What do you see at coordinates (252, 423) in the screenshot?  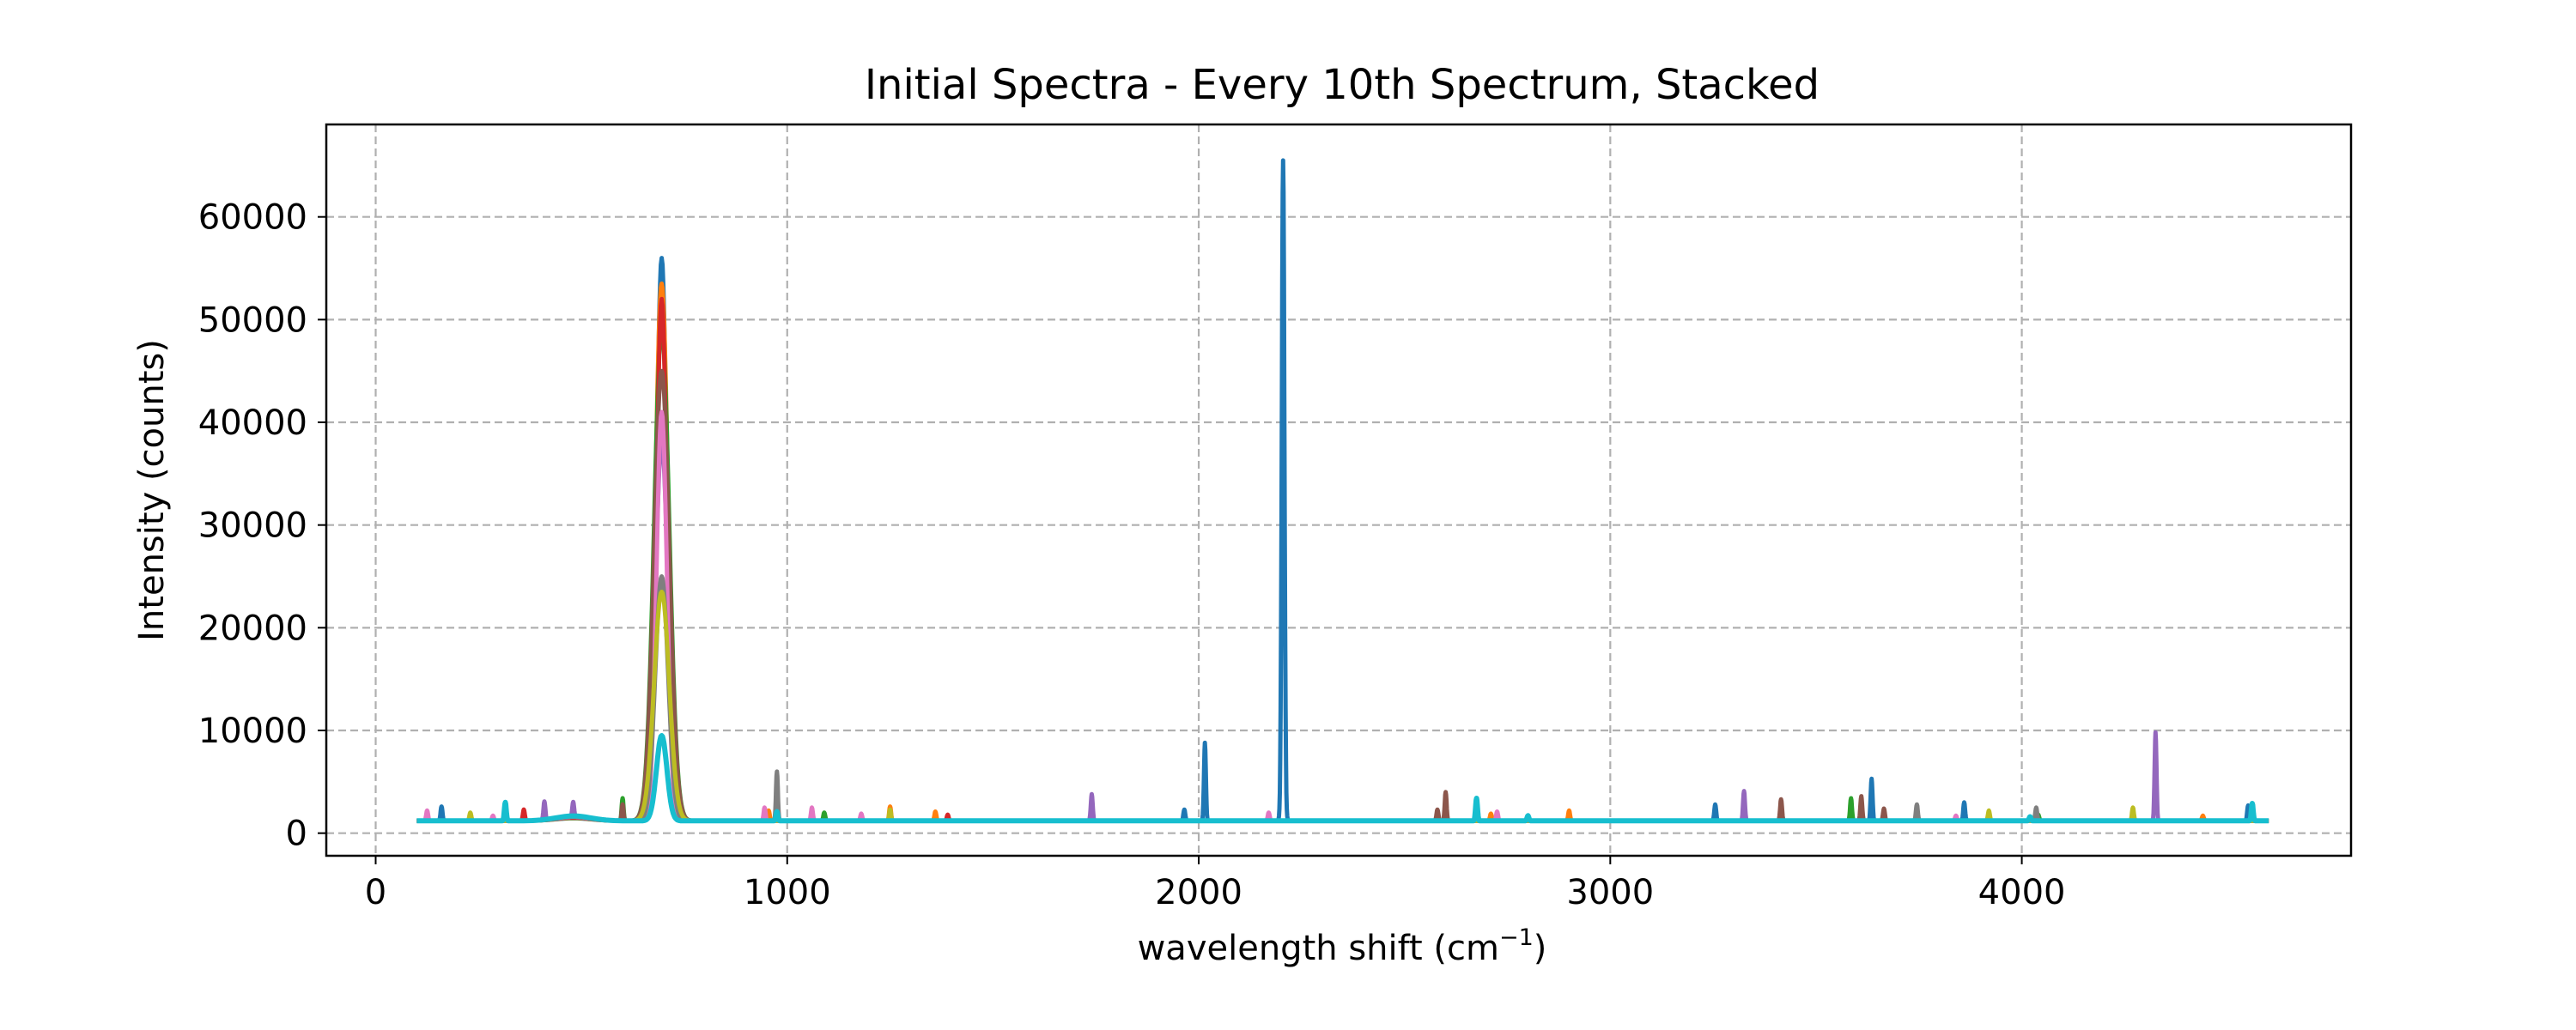 I see `y-tick-label: 40000` at bounding box center [252, 423].